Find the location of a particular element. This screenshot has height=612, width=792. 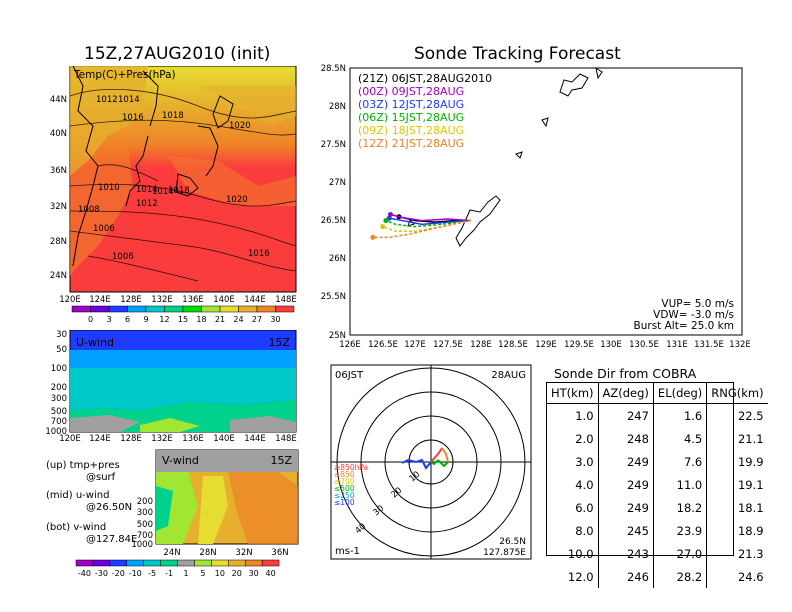

uwind-x-tick: 120E is located at coordinates (70, 438).